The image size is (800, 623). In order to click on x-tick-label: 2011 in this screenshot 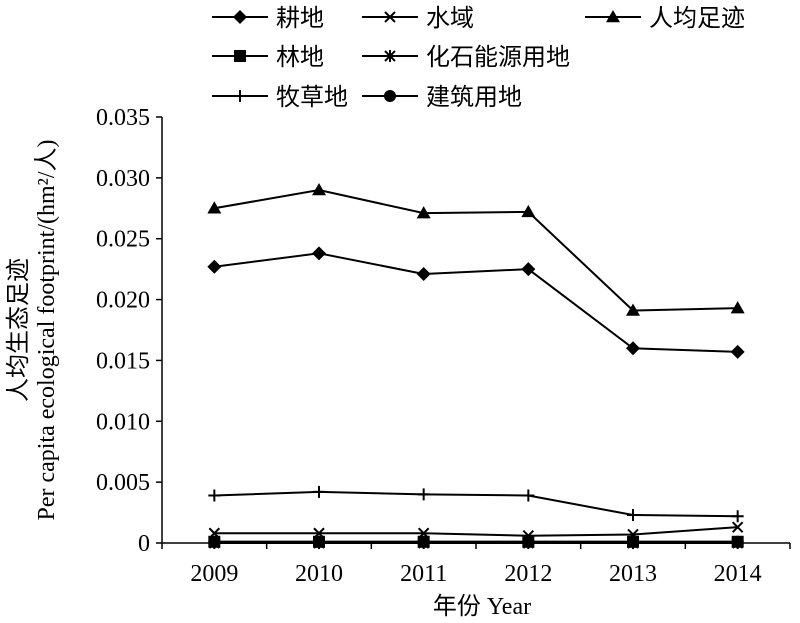, I will do `click(423, 574)`.